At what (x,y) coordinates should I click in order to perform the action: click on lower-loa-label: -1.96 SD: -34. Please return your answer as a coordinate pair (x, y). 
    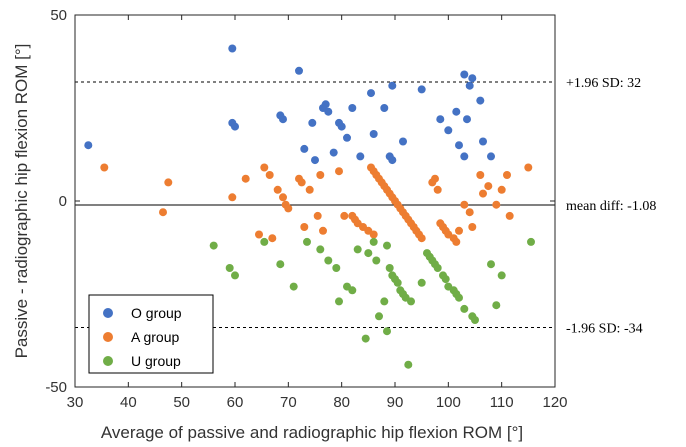
    Looking at the image, I should click on (604, 328).